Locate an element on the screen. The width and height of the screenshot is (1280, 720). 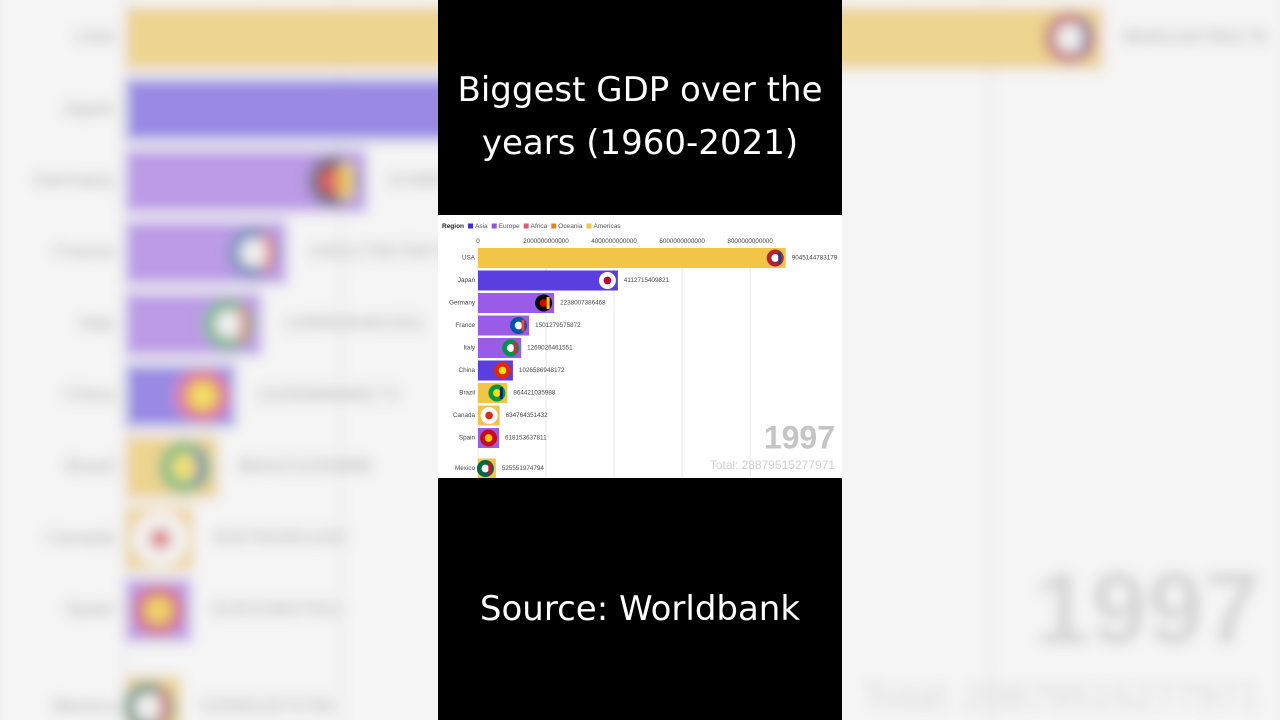
legend-label: Europe is located at coordinates (509, 226).